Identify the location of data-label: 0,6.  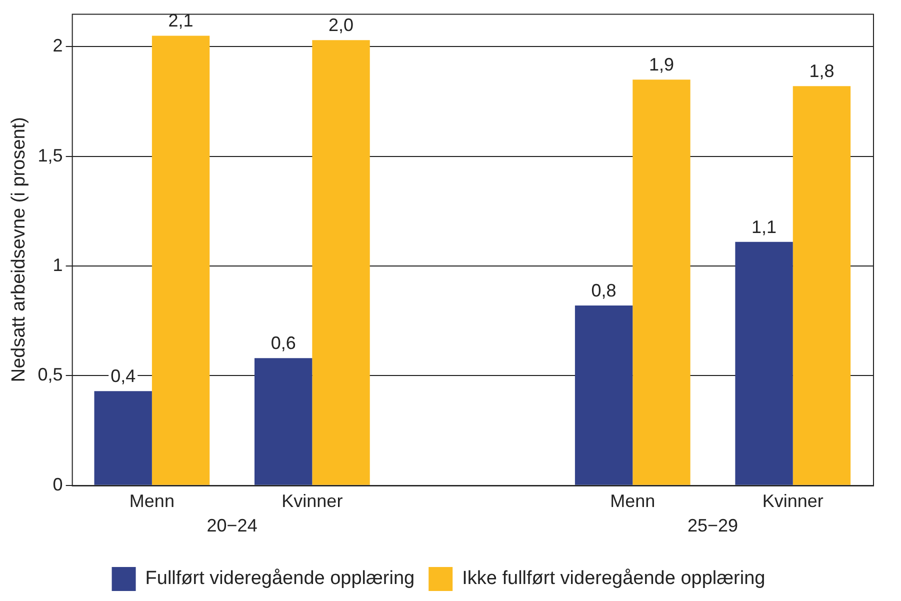
(283, 343).